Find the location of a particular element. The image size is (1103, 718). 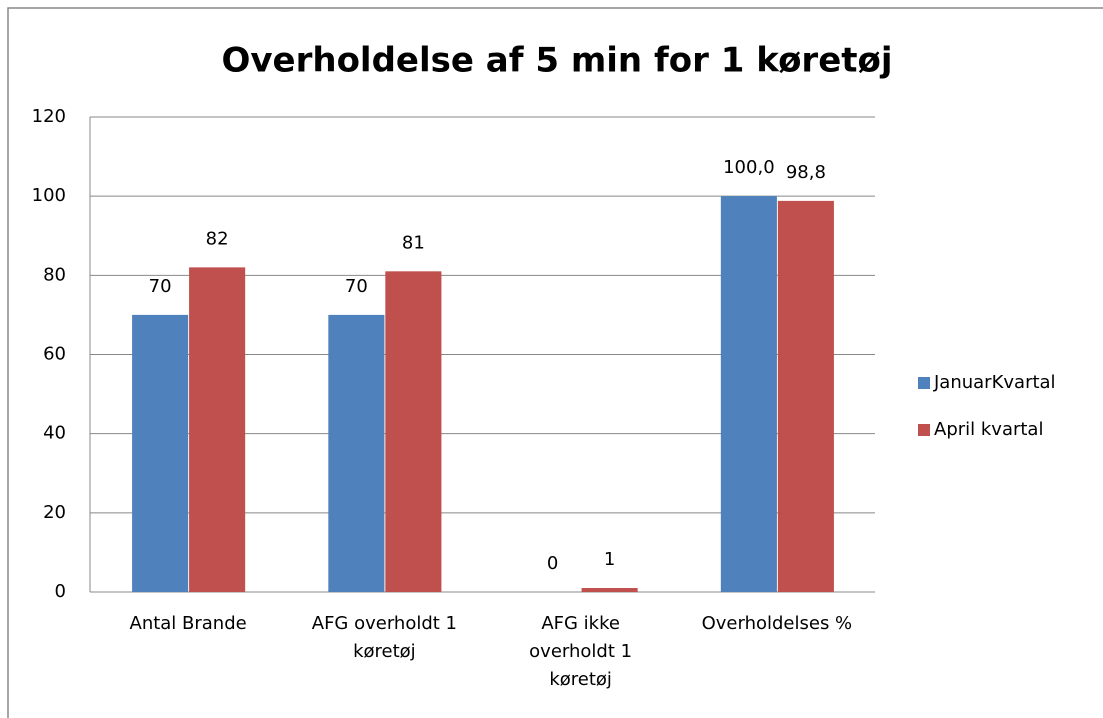

y-tick-label: 20 is located at coordinates (54, 512).